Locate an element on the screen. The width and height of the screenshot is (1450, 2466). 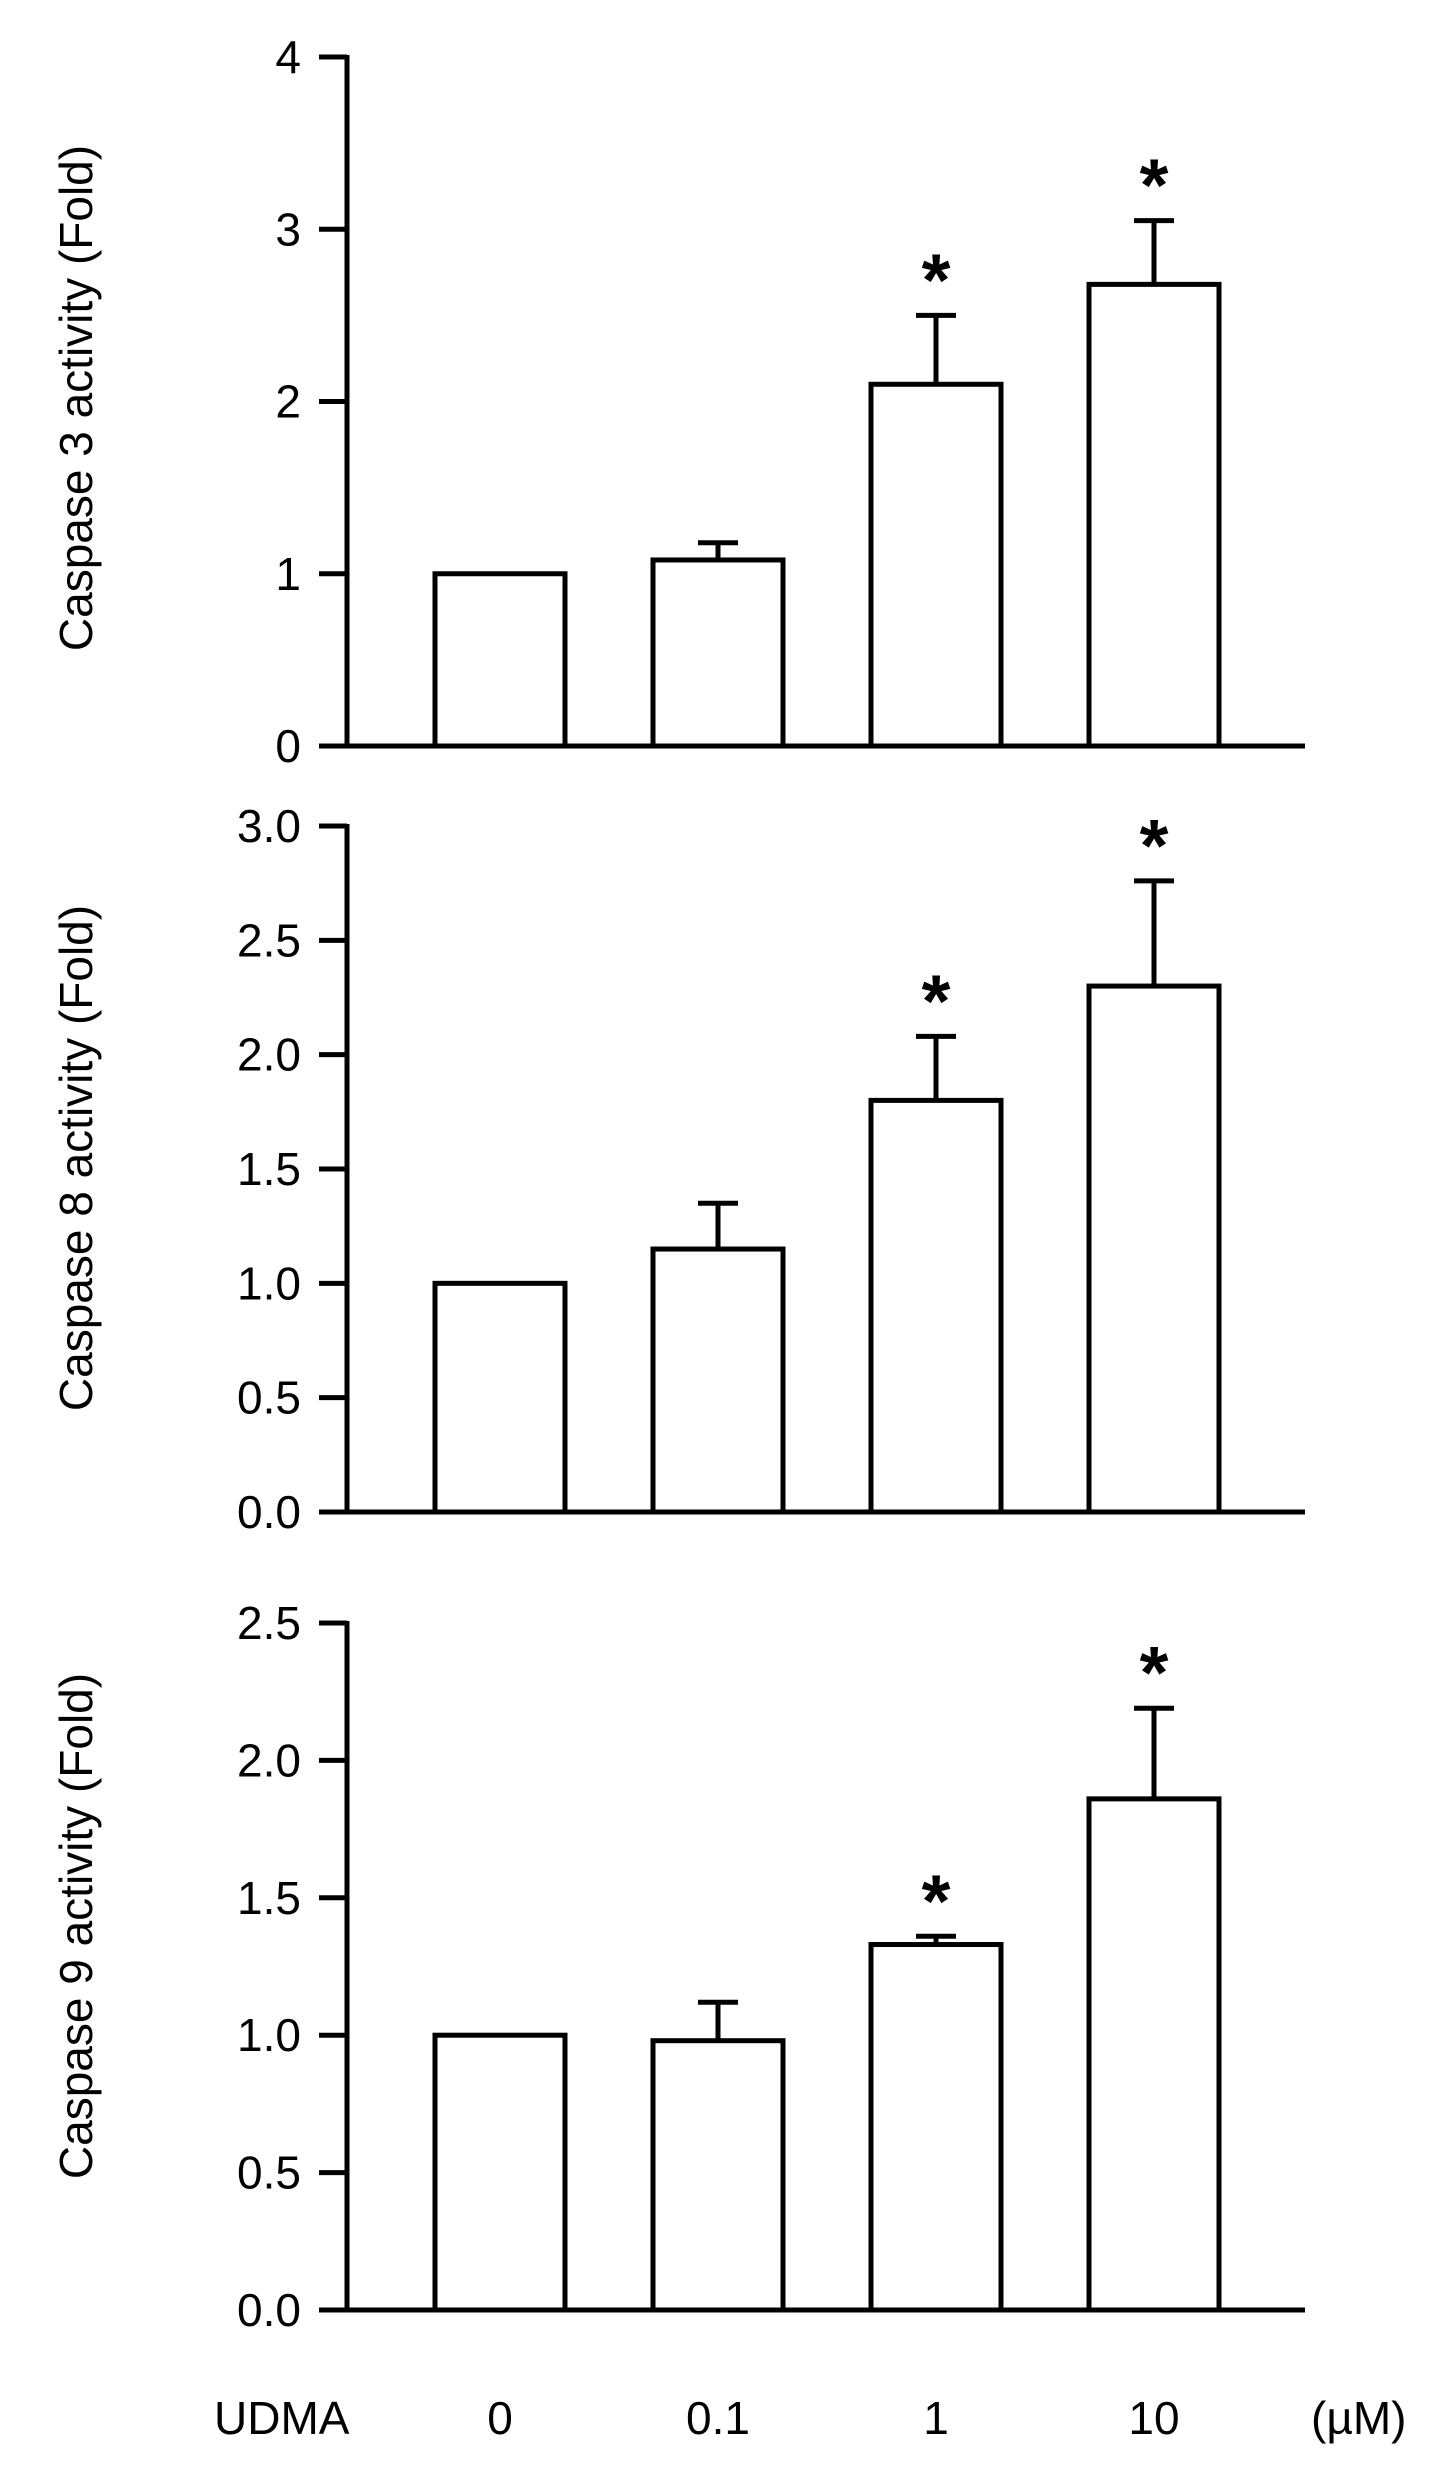
y-tick-label: 3 is located at coordinates (288, 229).